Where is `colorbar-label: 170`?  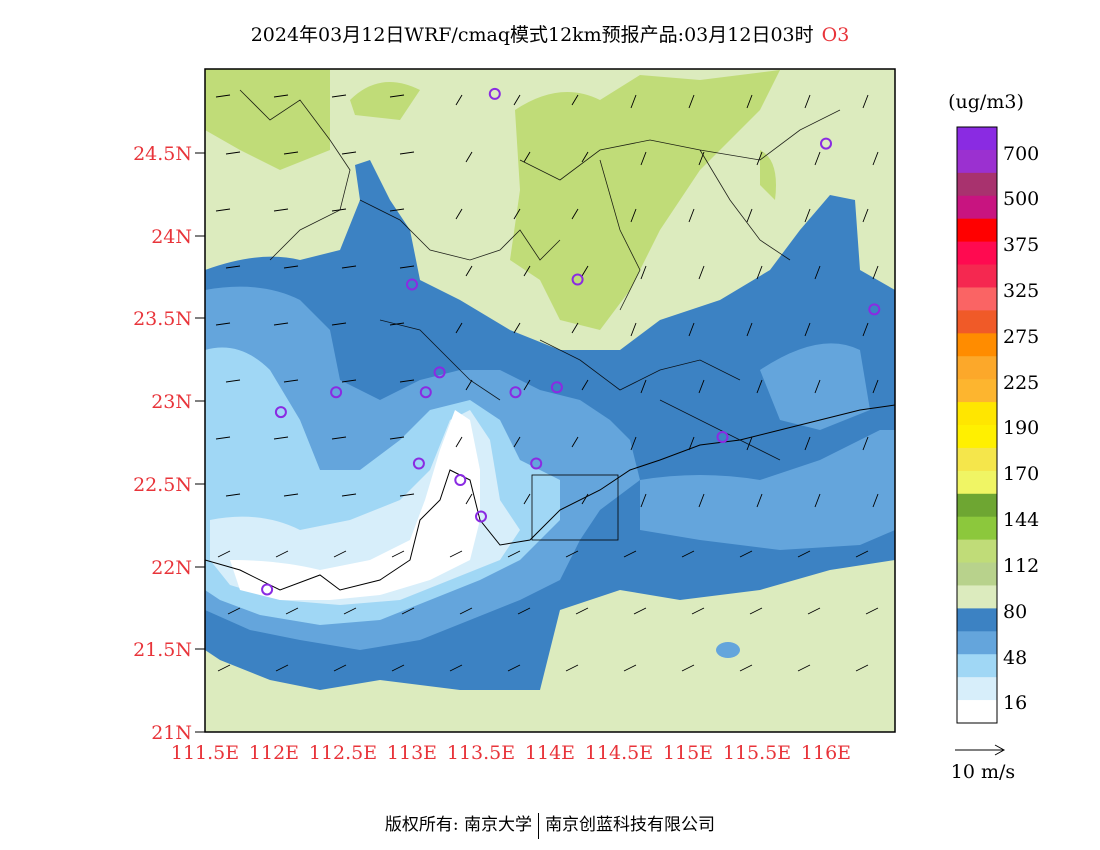
colorbar-label: 170 is located at coordinates (1021, 474).